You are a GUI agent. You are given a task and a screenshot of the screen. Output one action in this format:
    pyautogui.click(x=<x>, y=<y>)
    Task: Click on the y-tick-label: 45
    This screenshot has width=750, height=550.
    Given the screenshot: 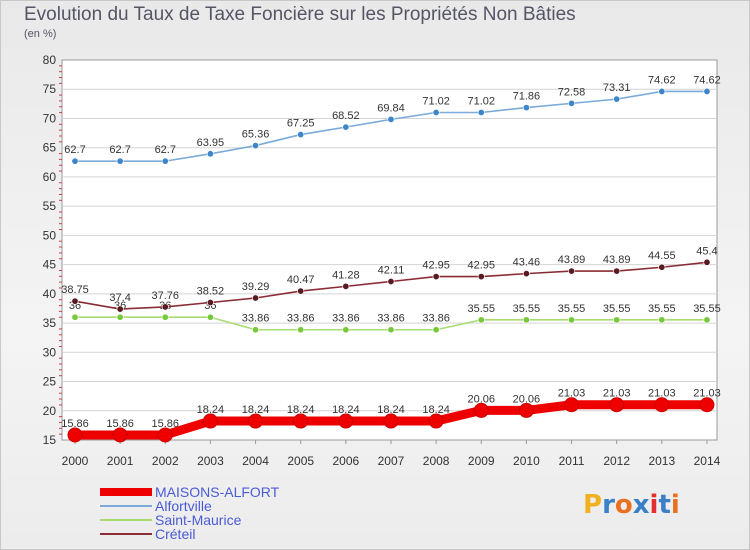 What is the action you would take?
    pyautogui.click(x=50, y=265)
    